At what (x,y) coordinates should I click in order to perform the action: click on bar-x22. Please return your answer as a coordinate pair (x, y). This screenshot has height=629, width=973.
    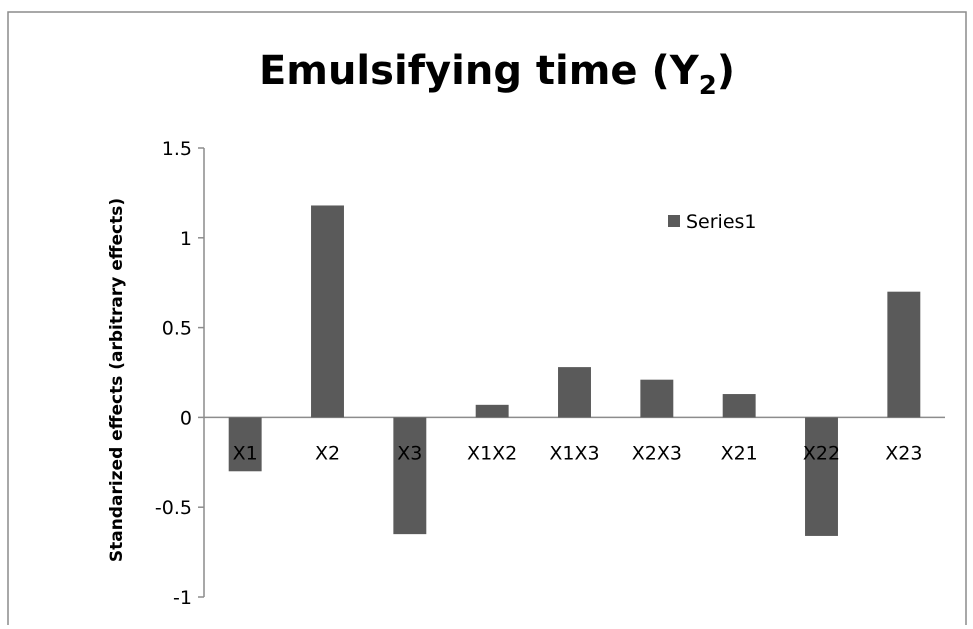
    Looking at the image, I should click on (821, 476).